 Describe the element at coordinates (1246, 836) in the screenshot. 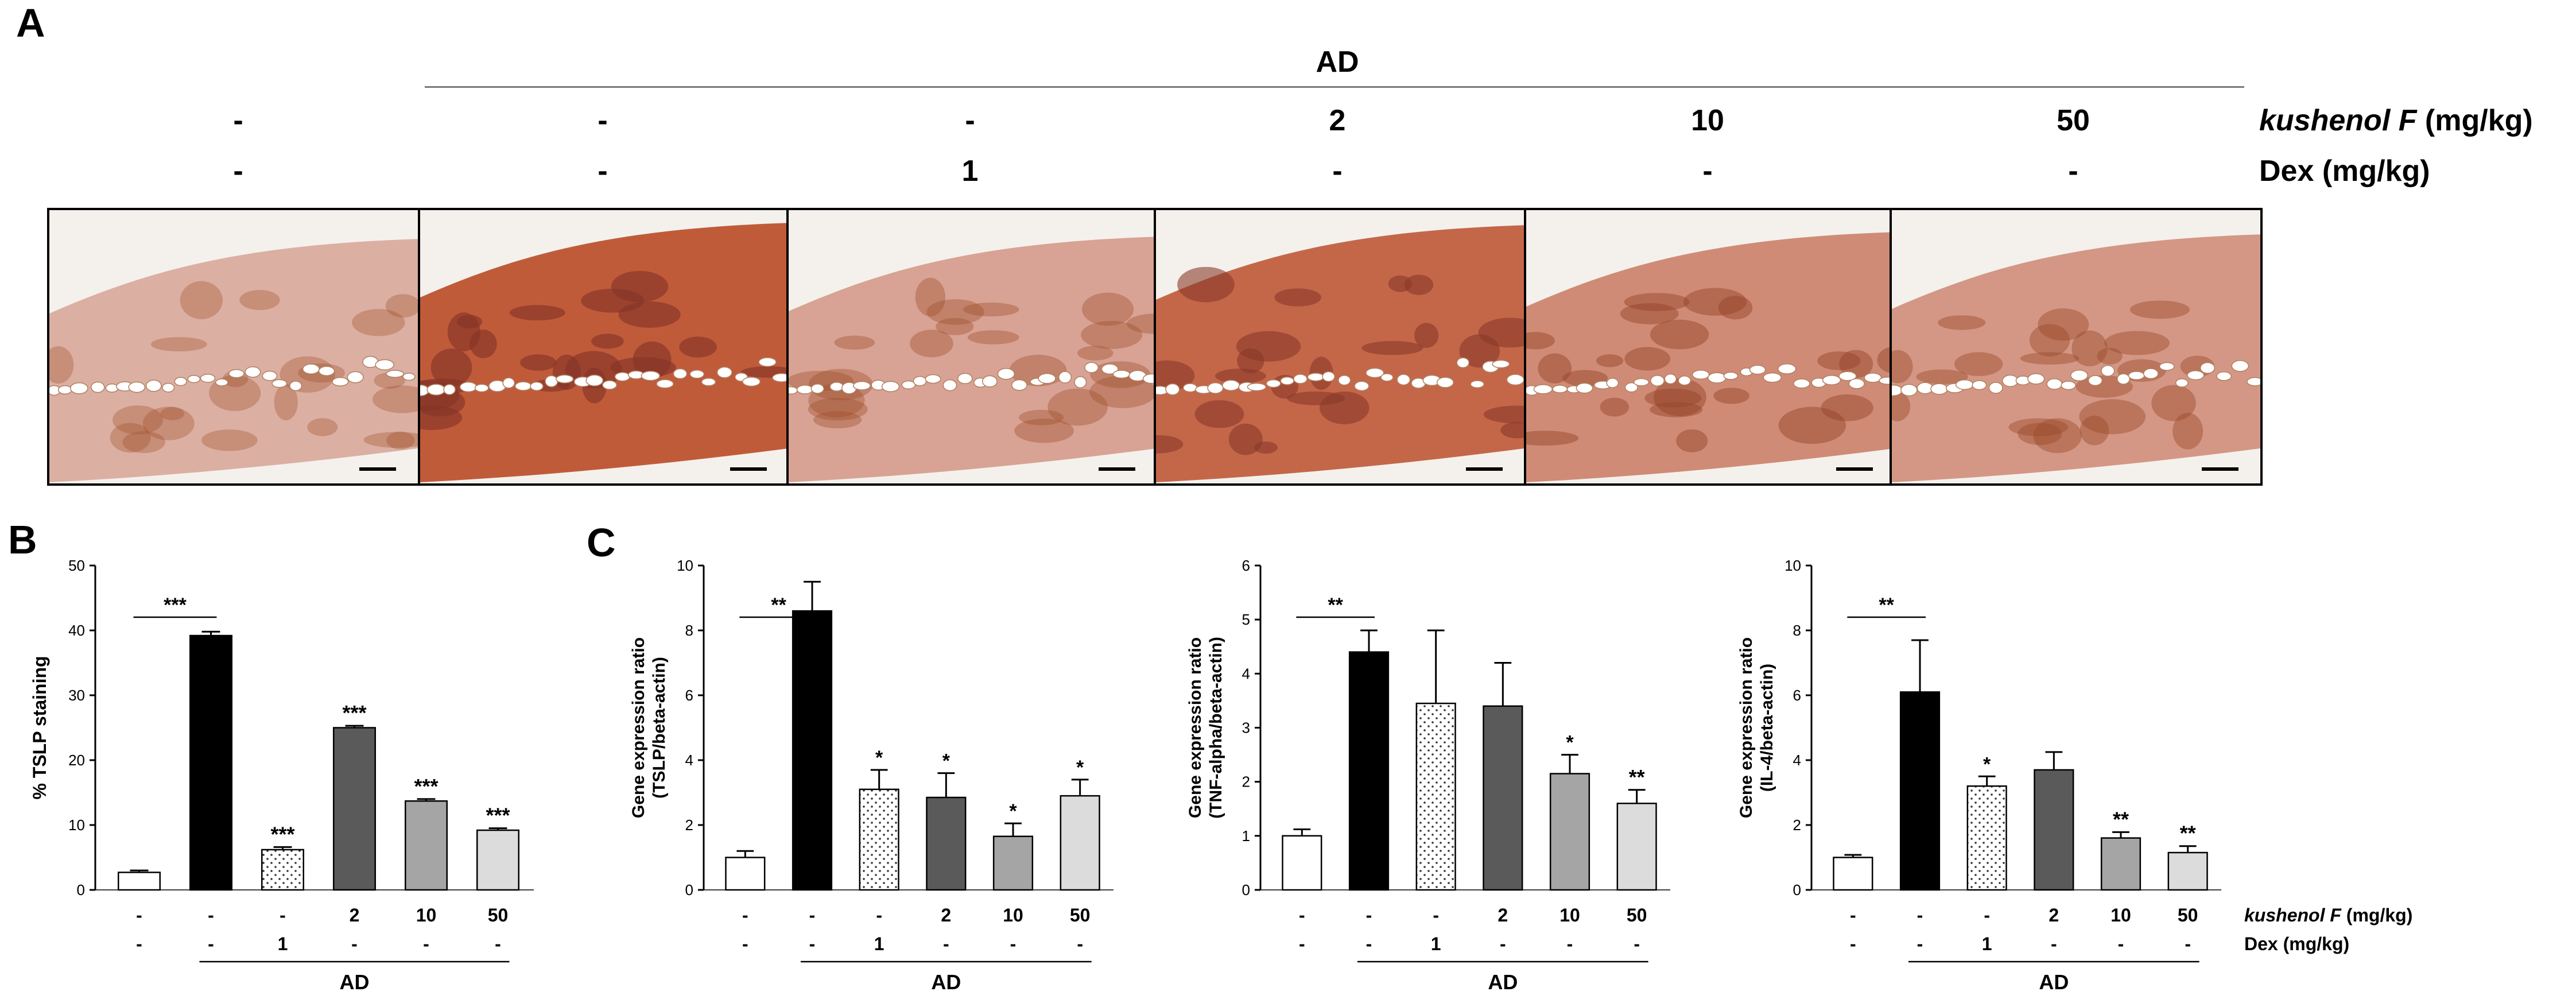

I see `y-tick-label: 1` at that location.